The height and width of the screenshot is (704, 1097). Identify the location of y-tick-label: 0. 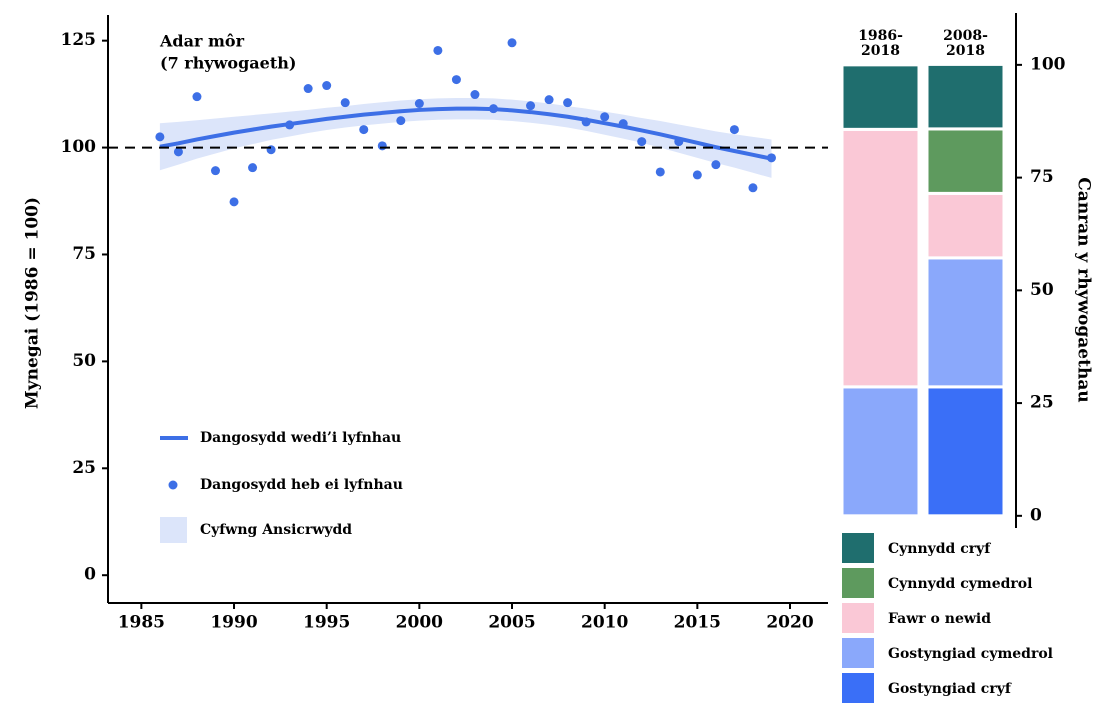
(90, 575).